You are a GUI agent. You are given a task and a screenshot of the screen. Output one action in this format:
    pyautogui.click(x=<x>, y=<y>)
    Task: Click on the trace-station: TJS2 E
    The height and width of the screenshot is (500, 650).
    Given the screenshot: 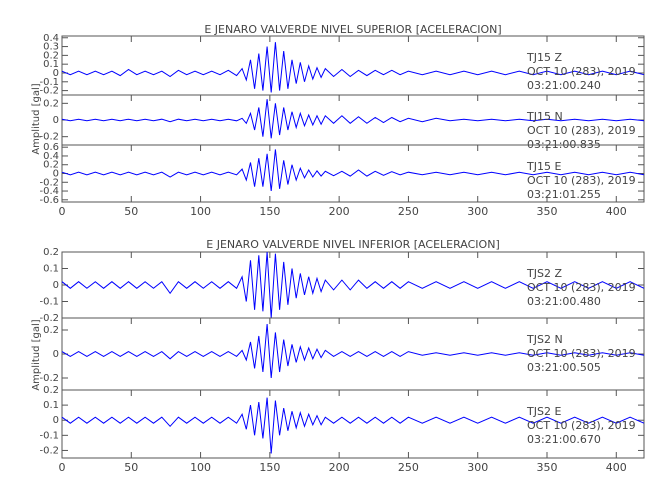 What is the action you would take?
    pyautogui.click(x=543, y=411)
    